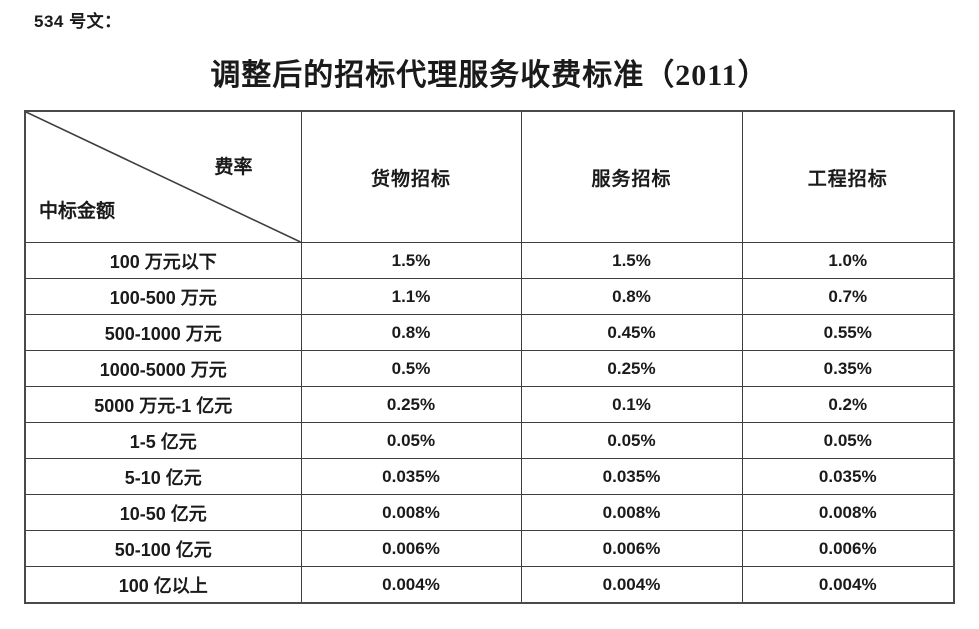 The image size is (979, 629). What do you see at coordinates (163, 332) in the screenshot?
I see `row-label-cell: 500-1000 万元` at bounding box center [163, 332].